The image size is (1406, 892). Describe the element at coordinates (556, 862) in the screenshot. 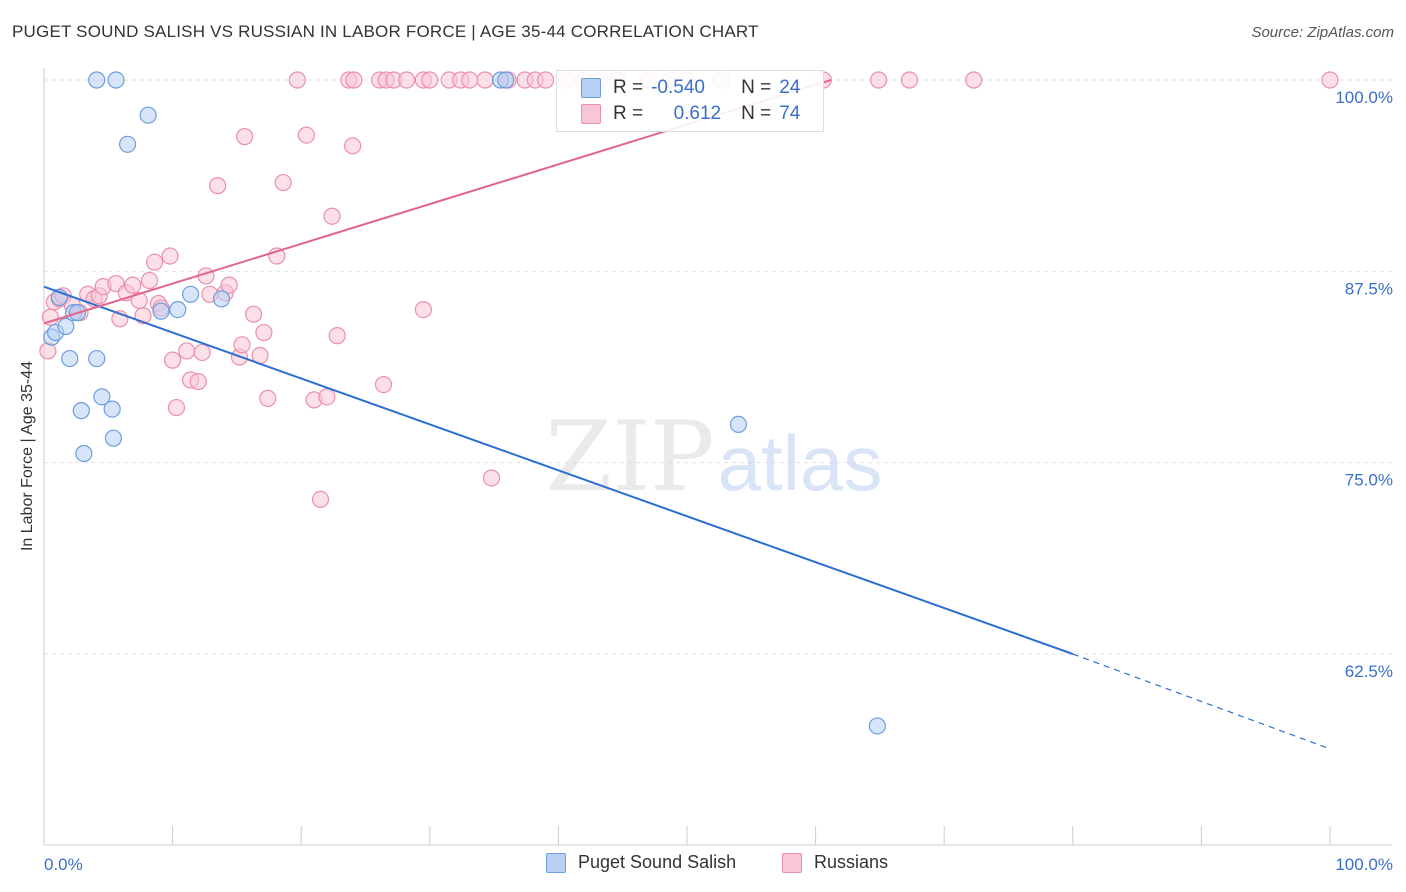

I see `series-swatch-blue` at that location.